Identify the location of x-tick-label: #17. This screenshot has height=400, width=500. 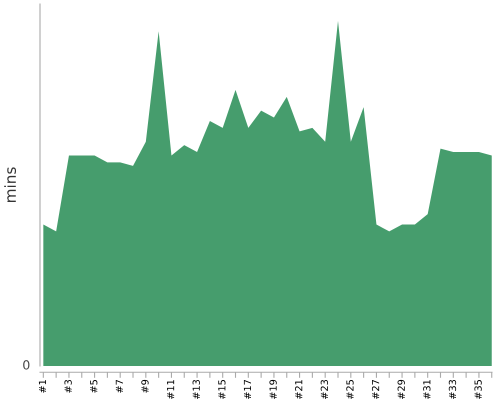
(247, 389).